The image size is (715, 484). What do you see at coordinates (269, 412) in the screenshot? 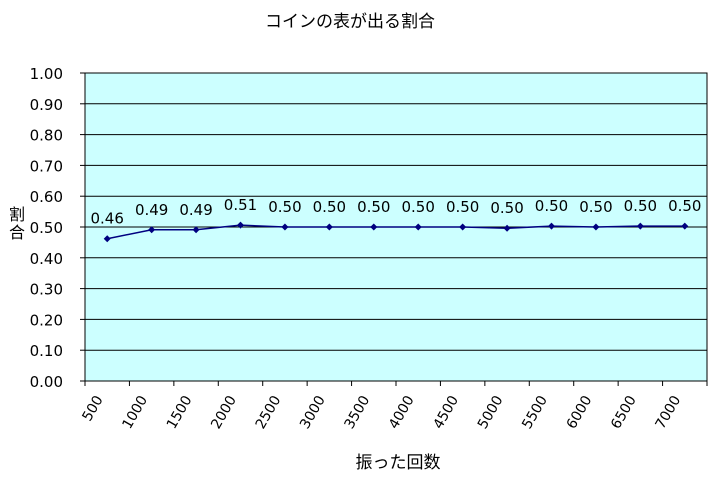
I see `x-tick-label: 2500` at bounding box center [269, 412].